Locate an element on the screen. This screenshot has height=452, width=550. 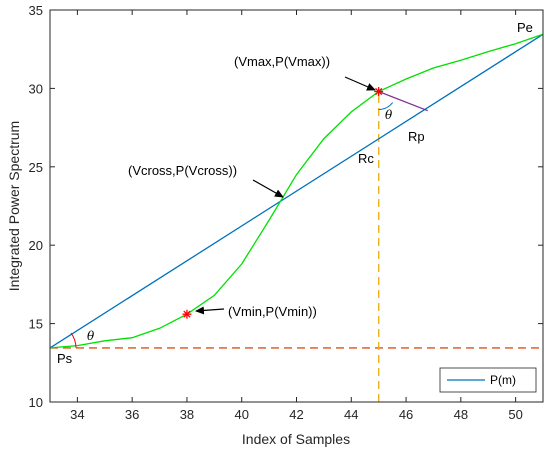
marker-vmin is located at coordinates (187, 314).